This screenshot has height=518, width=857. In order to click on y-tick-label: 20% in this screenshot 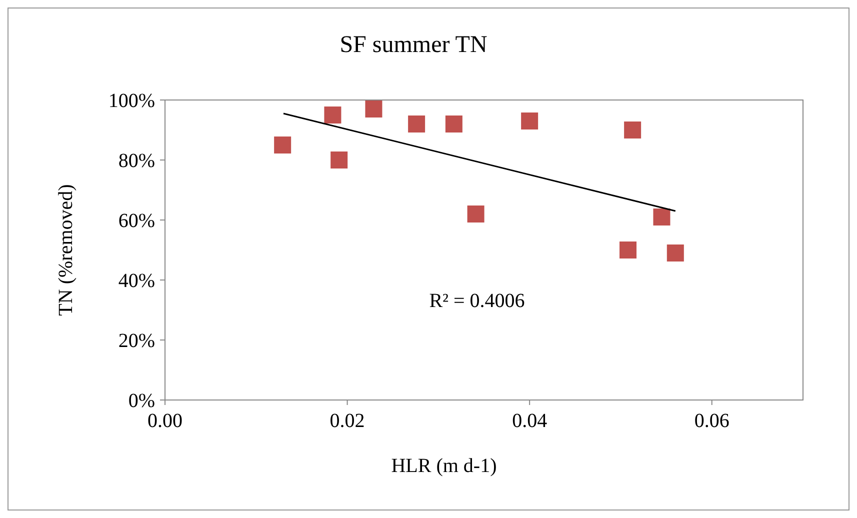, I will do `click(136, 341)`.